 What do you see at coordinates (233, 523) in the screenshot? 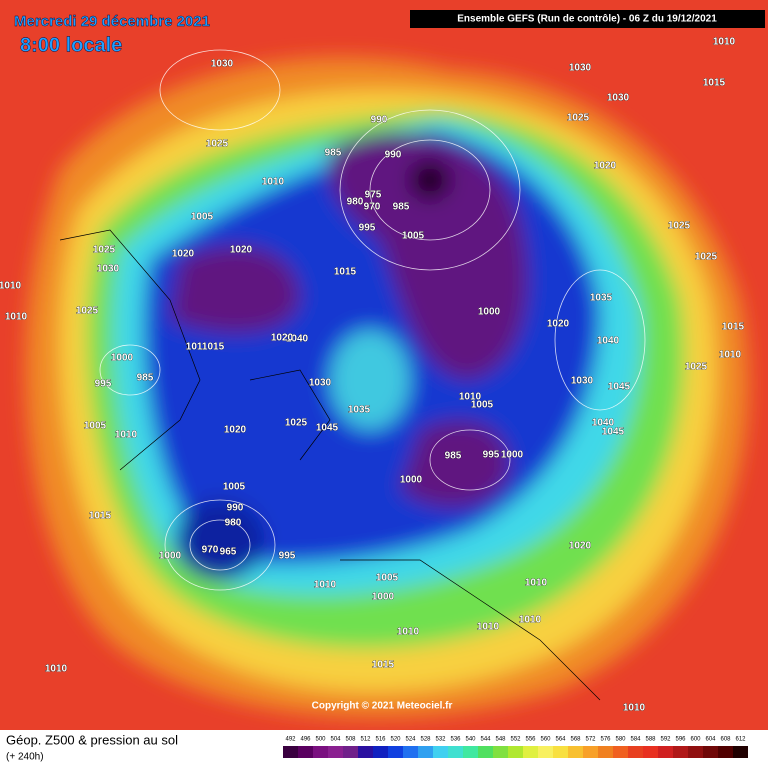
I see `isobar-label: 980` at bounding box center [233, 523].